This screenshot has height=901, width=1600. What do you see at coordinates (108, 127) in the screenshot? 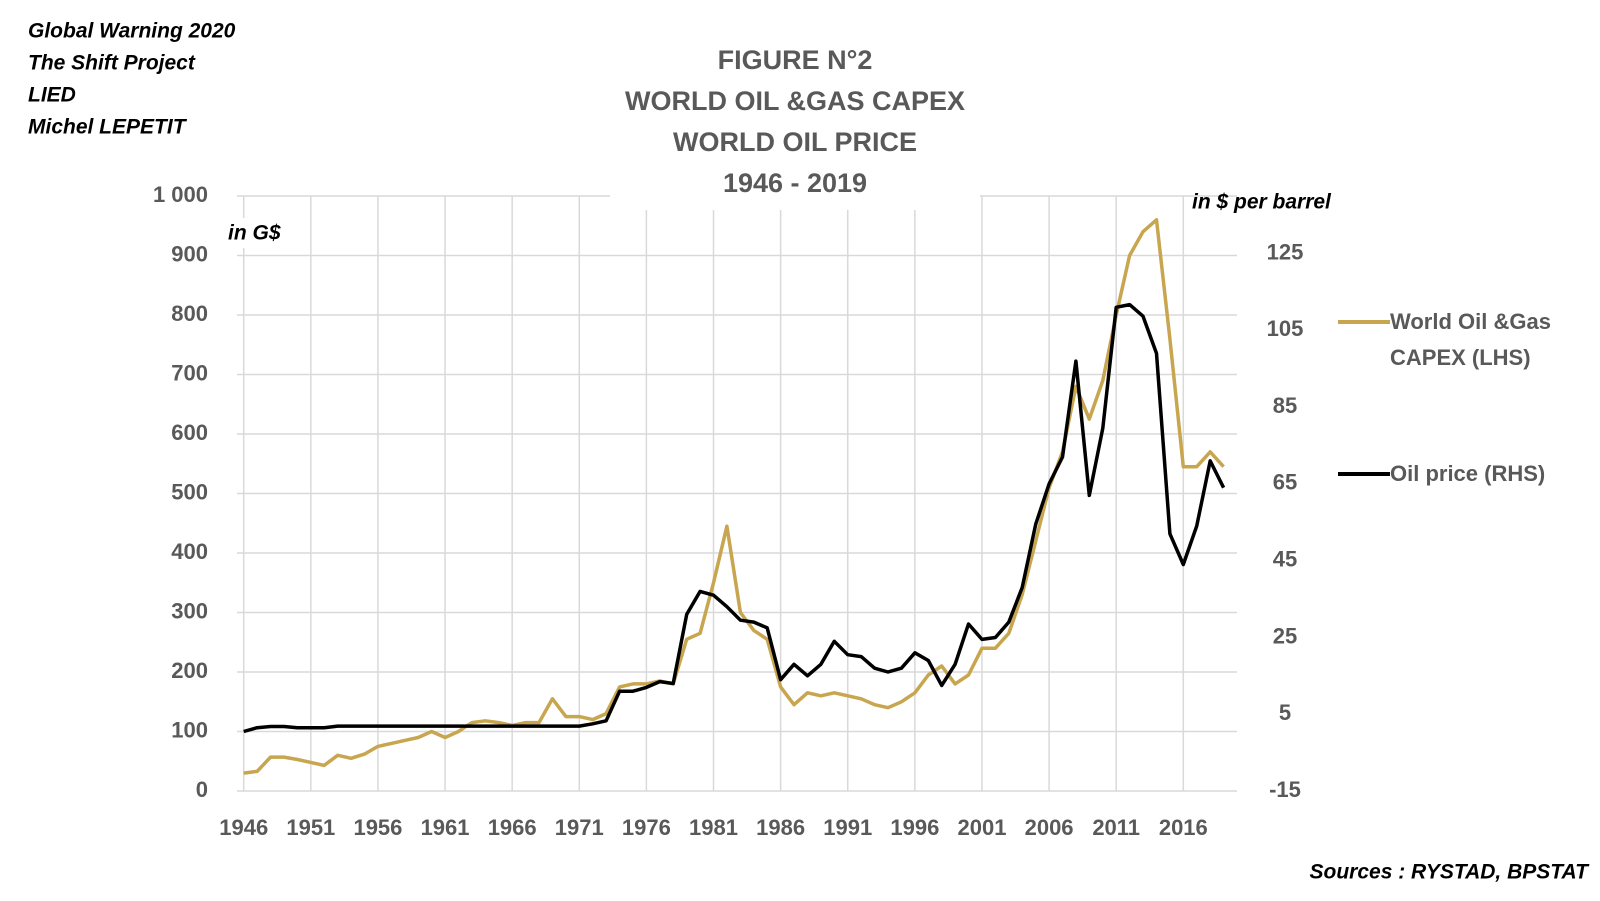
I see `note: Michel LEPETIT` at bounding box center [108, 127].